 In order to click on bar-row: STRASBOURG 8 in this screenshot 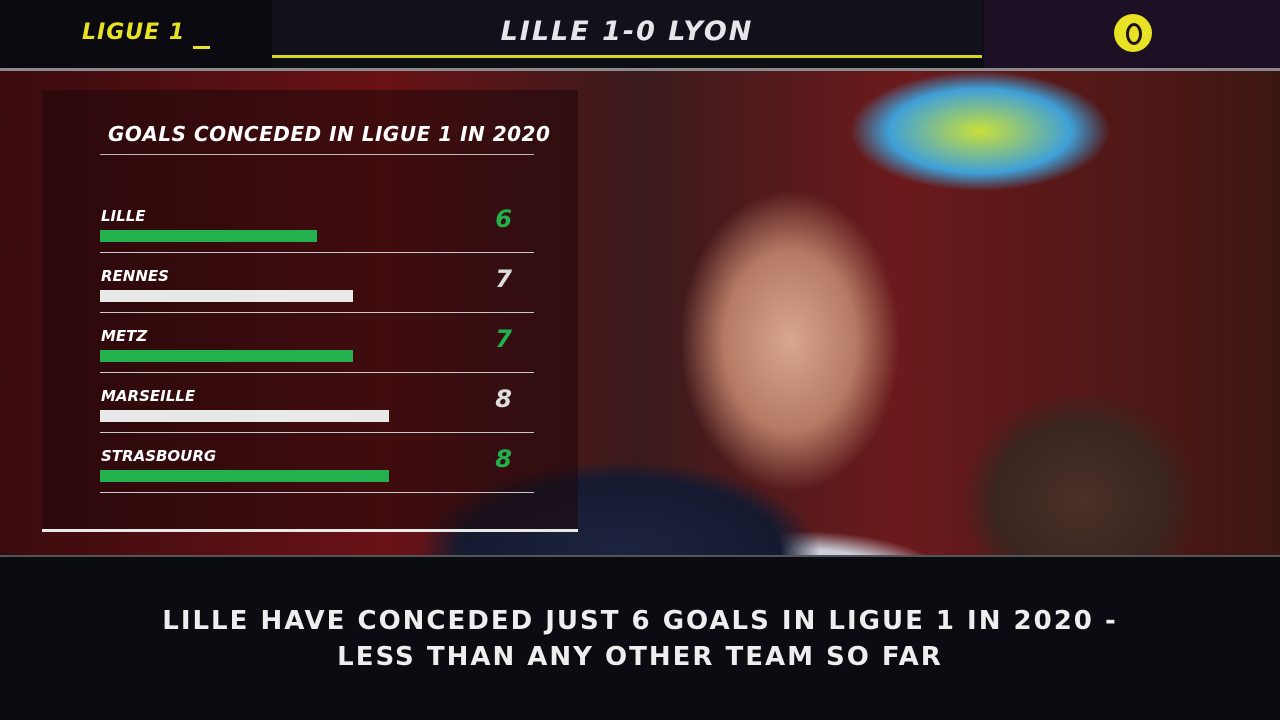, I will do `click(317, 476)`.